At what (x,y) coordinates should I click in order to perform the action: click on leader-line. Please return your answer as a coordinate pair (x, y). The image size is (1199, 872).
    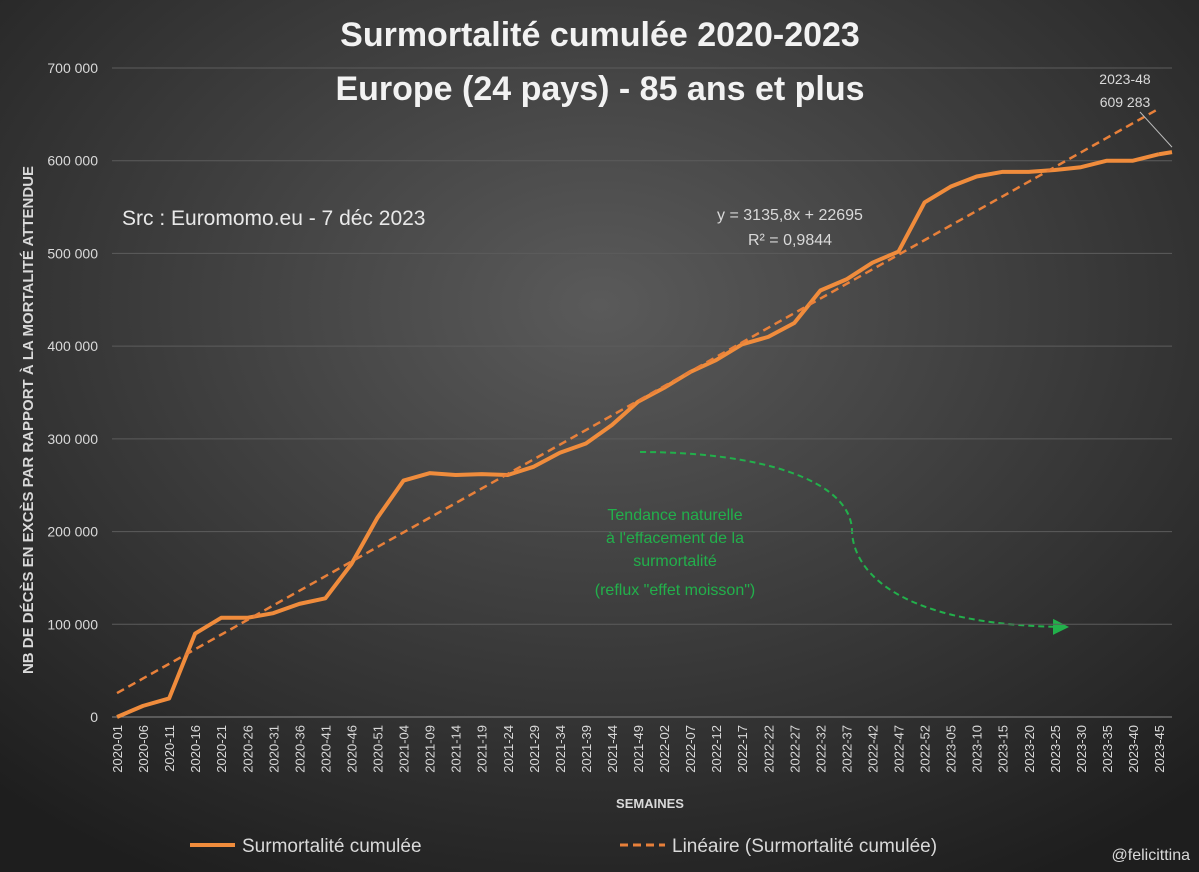
    Looking at the image, I should click on (1156, 129).